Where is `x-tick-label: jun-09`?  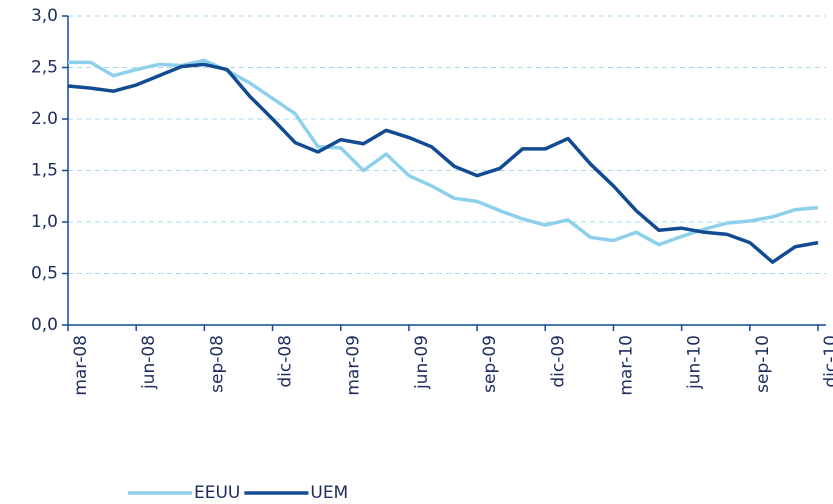
x-tick-label: jun-09 is located at coordinates (422, 362).